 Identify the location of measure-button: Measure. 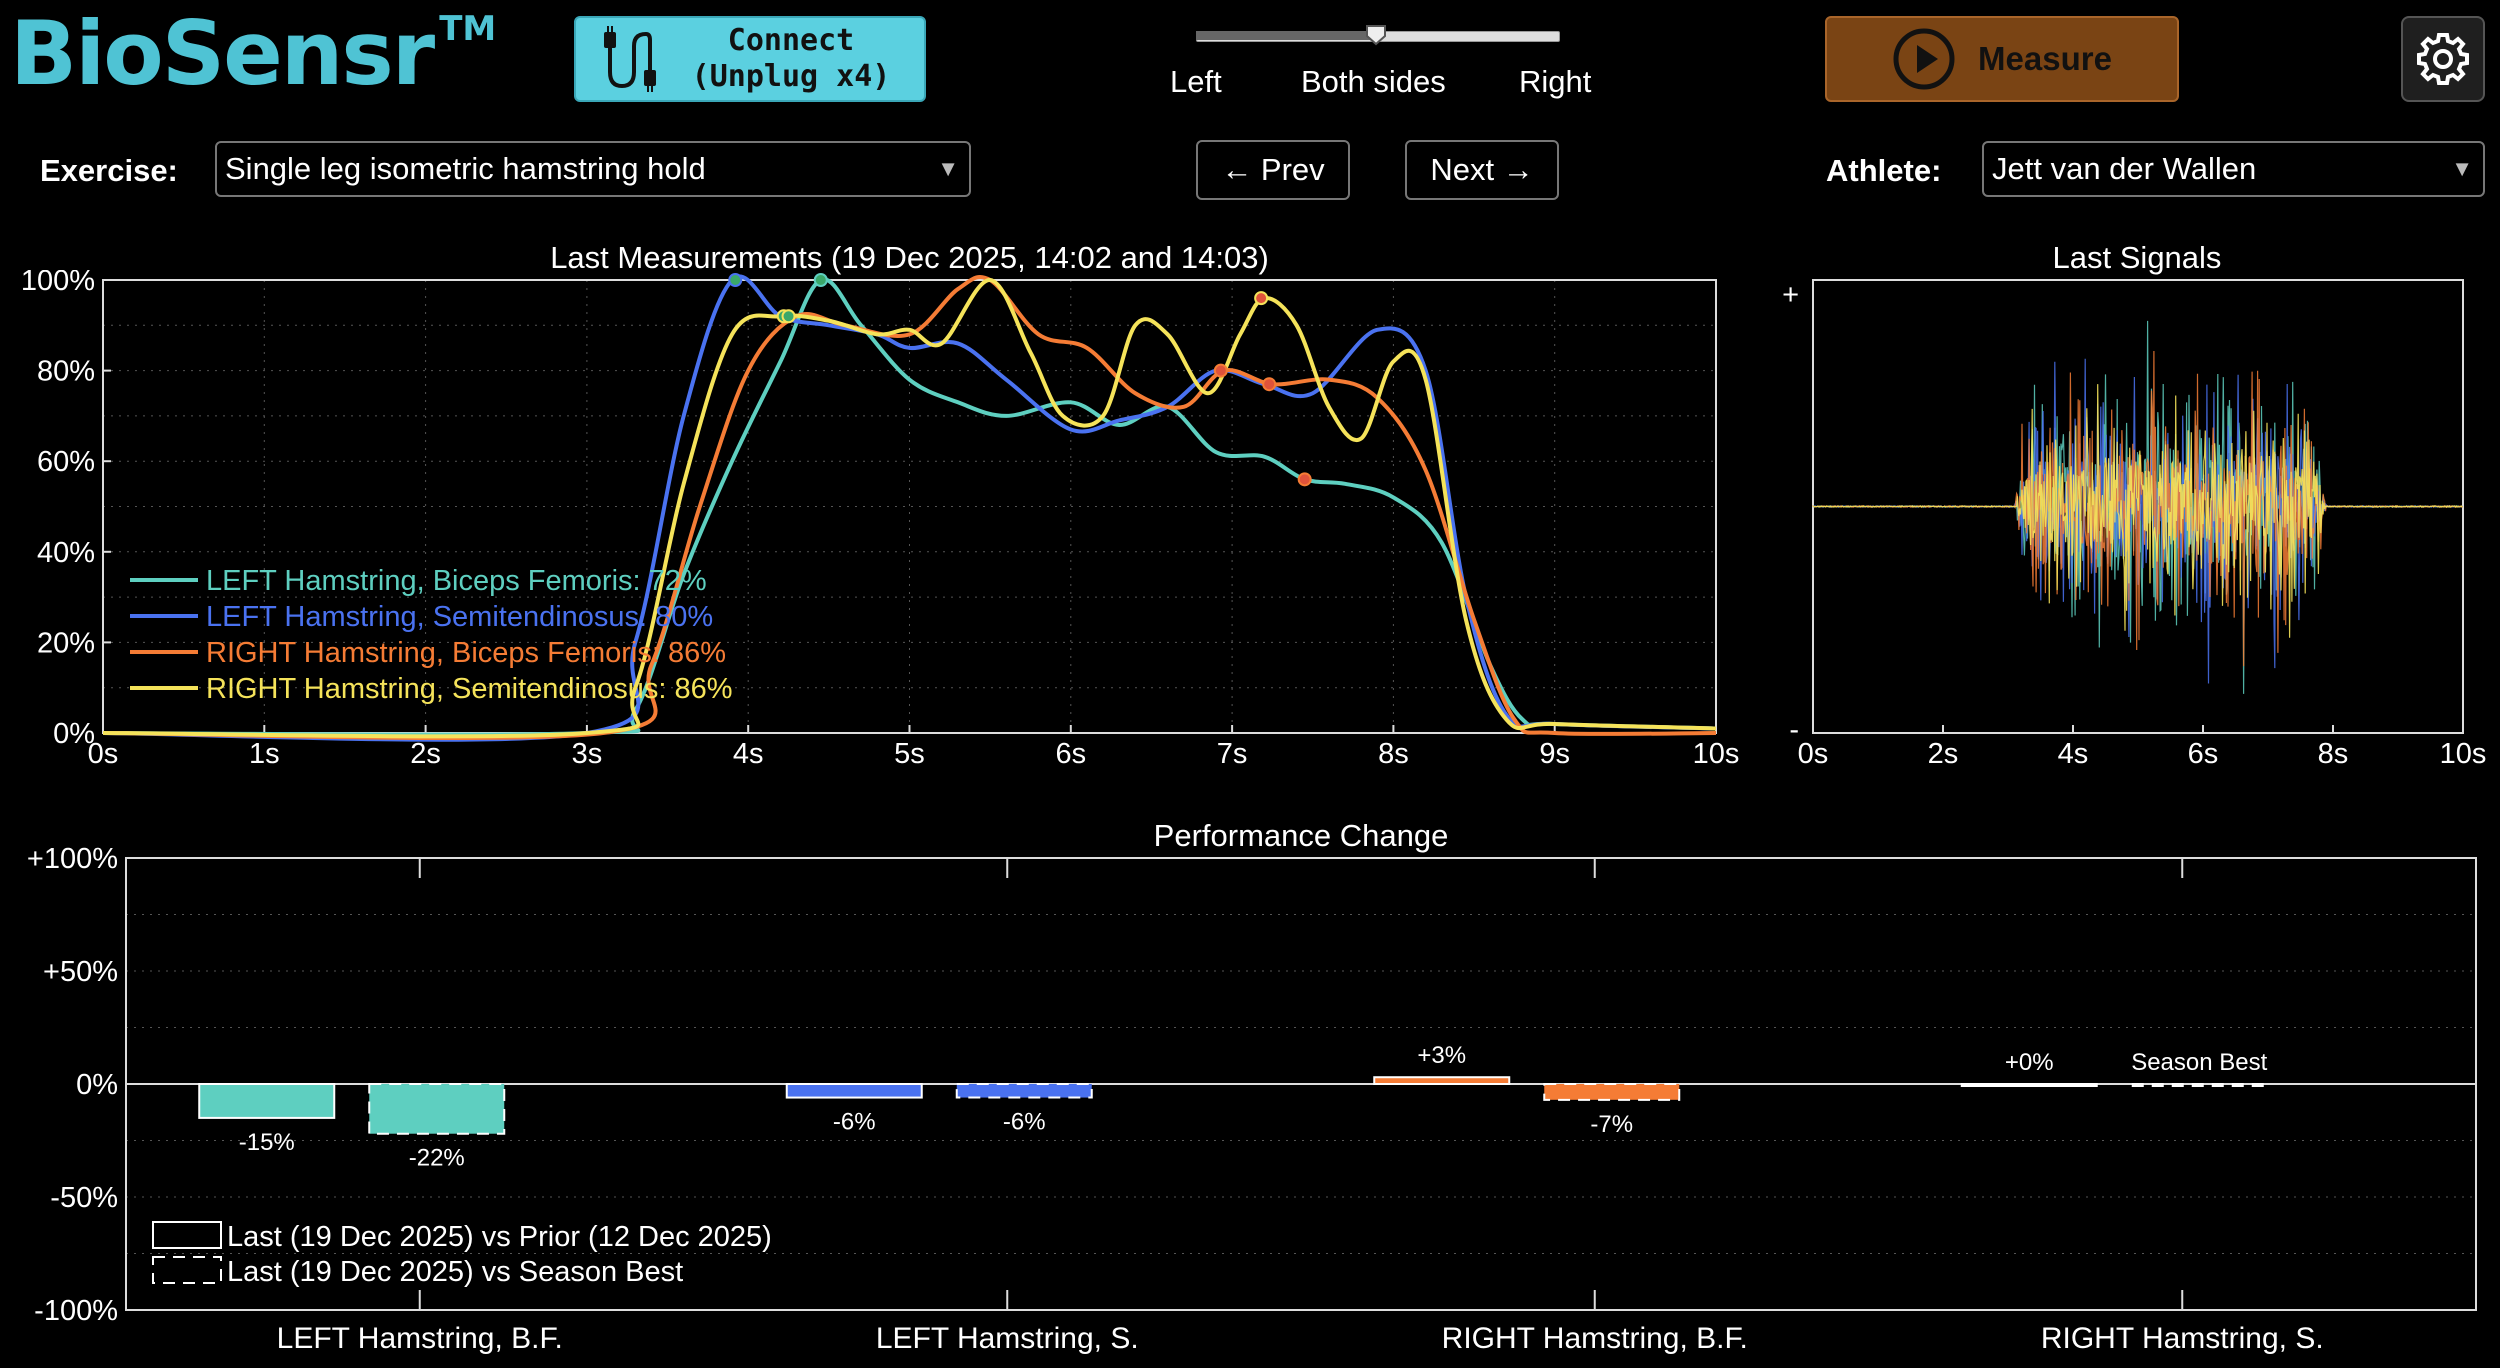
(2002, 59).